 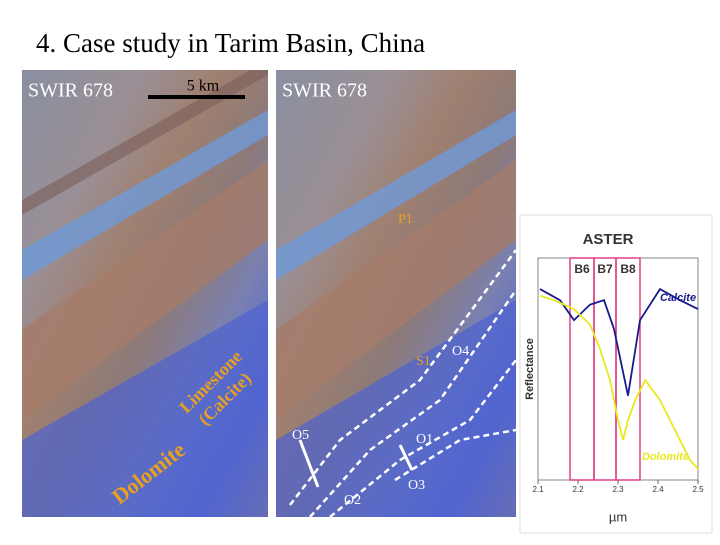 I want to click on annotation: O3, so click(x=416, y=485).